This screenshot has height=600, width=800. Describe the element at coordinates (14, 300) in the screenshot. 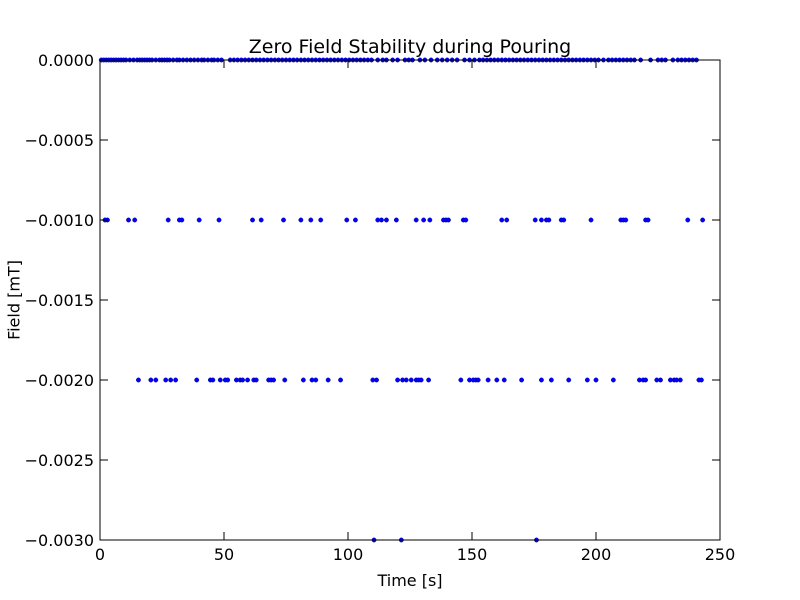

I see `y-axis-label: Field [mT]` at that location.